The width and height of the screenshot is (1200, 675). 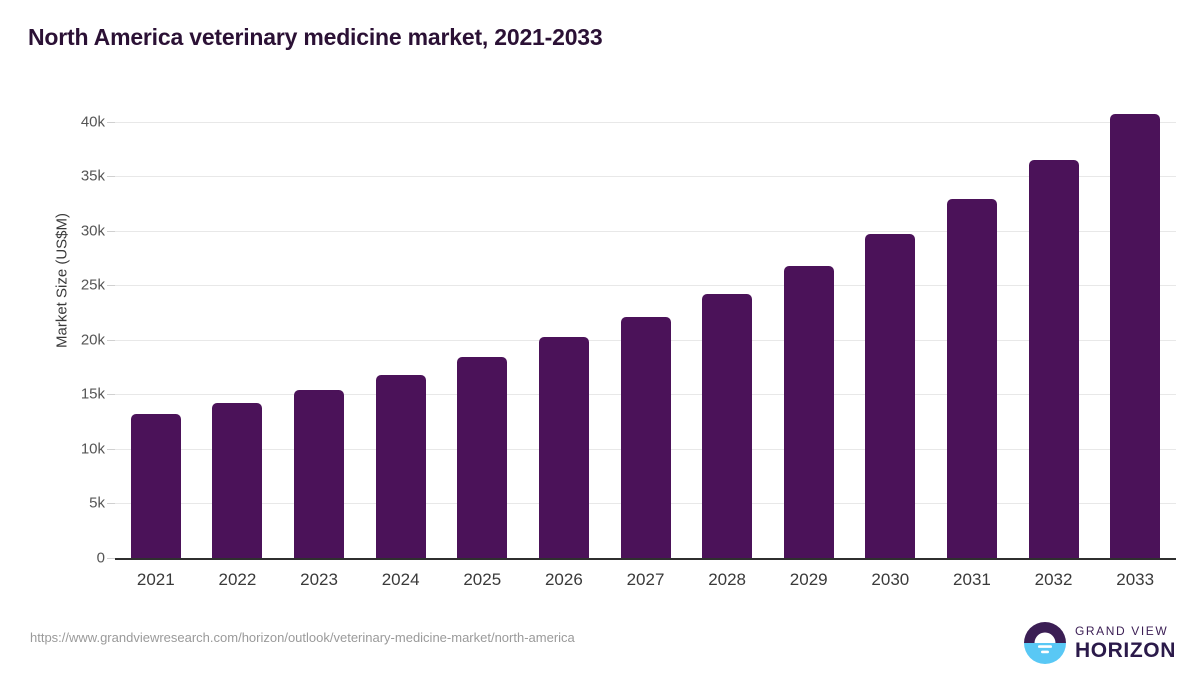 I want to click on y-tick-label: 40k, so click(x=92, y=122).